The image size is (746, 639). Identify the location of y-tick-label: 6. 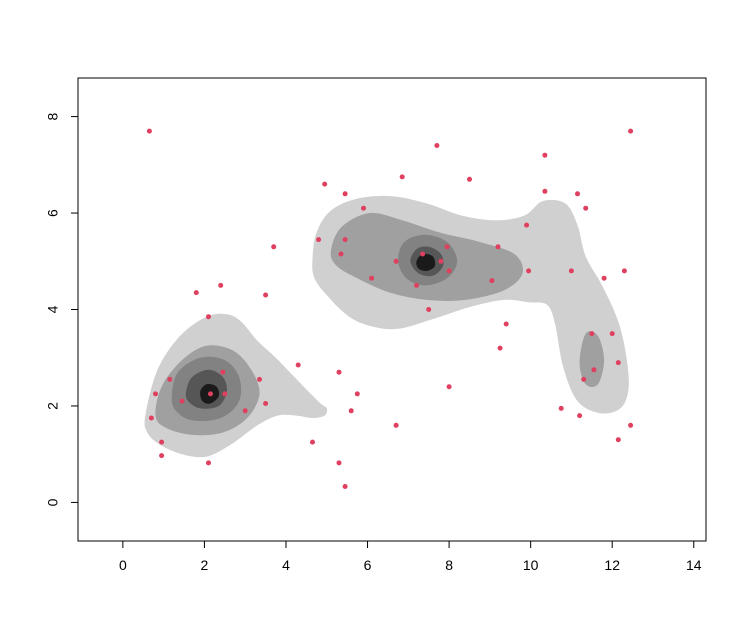
(53, 213).